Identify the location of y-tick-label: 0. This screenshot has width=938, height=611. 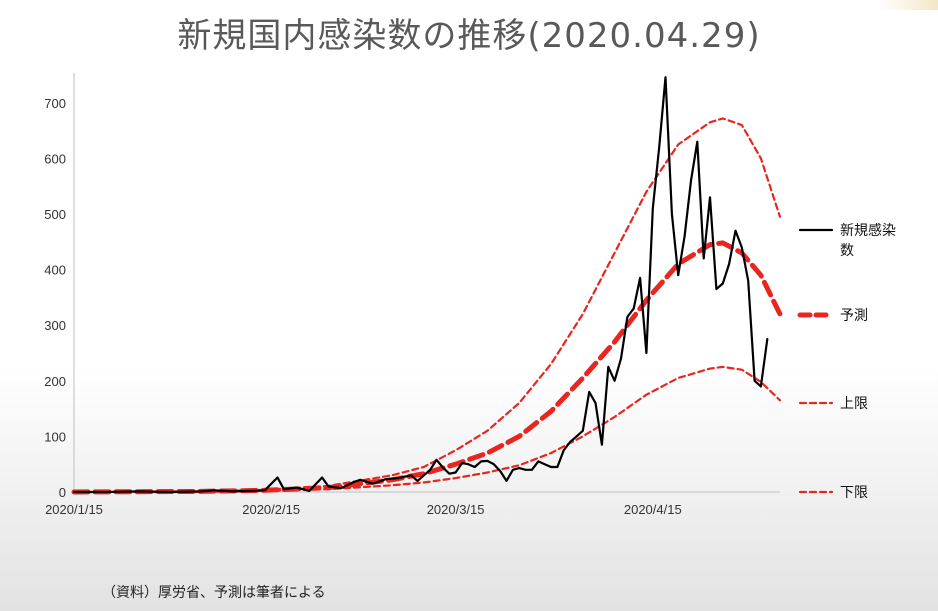
(62, 492).